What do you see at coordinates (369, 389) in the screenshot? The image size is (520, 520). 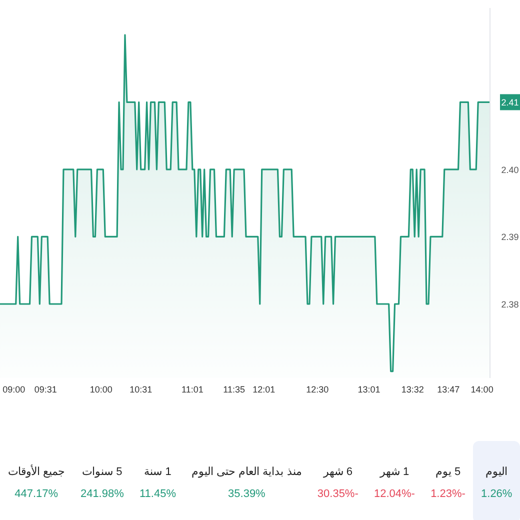 I see `x-tick-label: 13:01` at bounding box center [369, 389].